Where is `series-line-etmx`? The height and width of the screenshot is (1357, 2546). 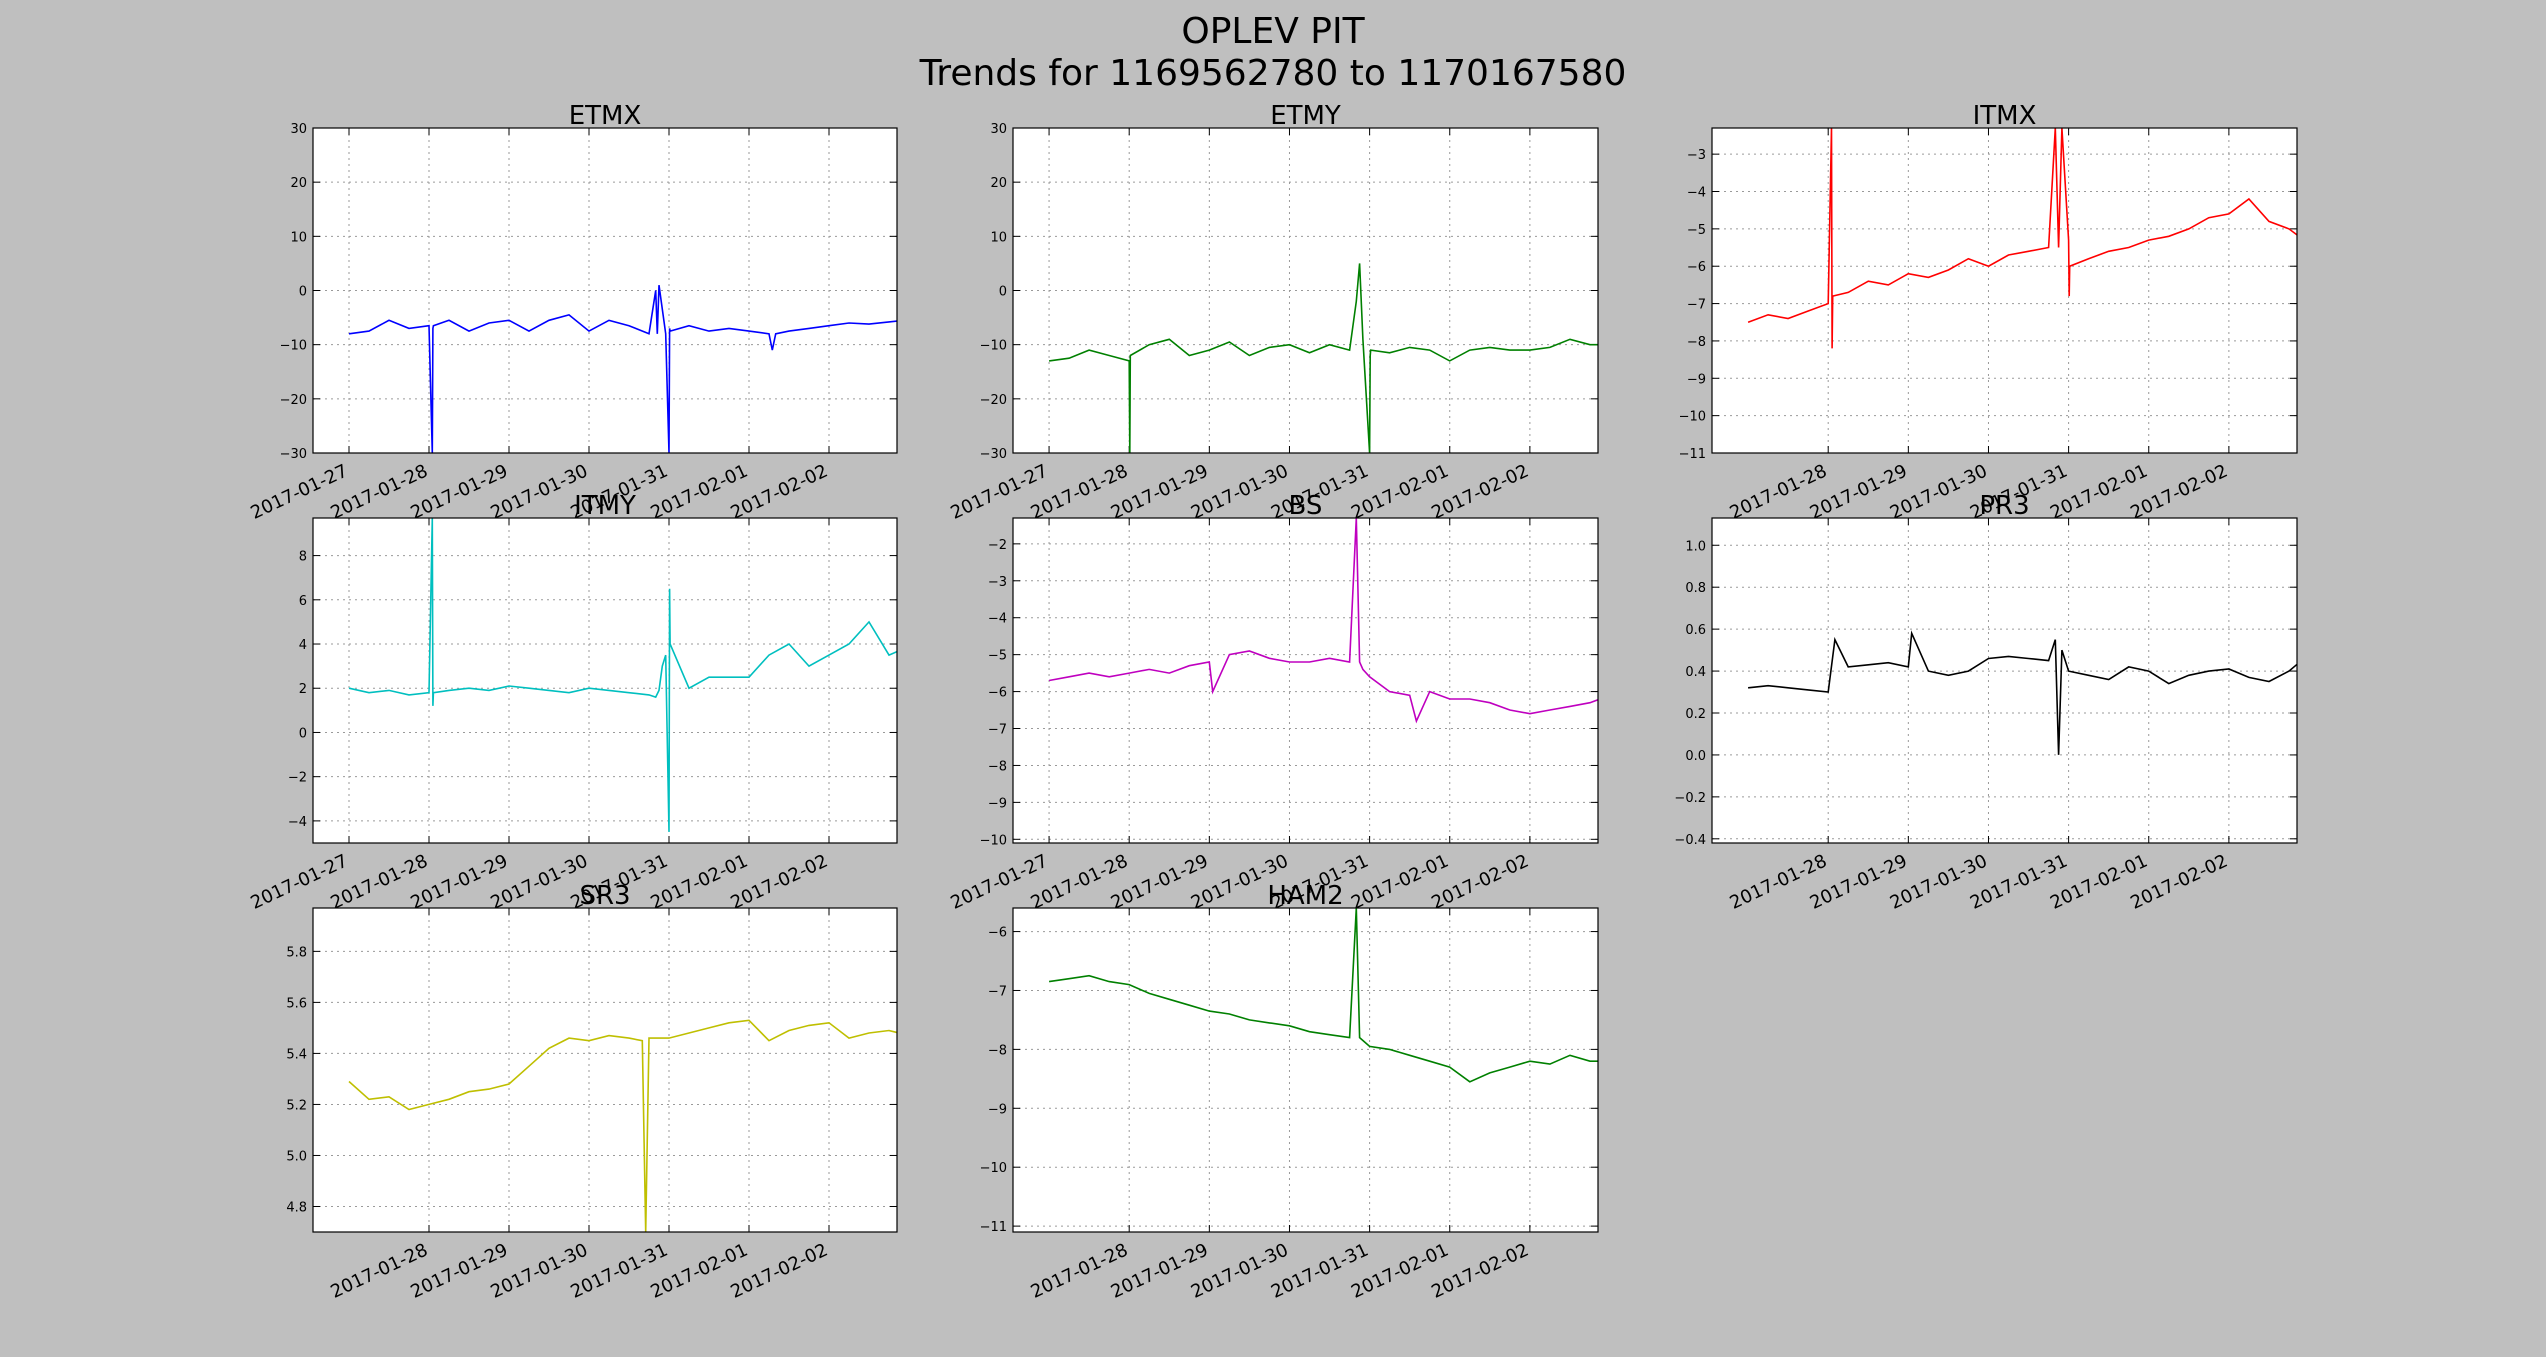
series-line-etmx is located at coordinates (622, 368).